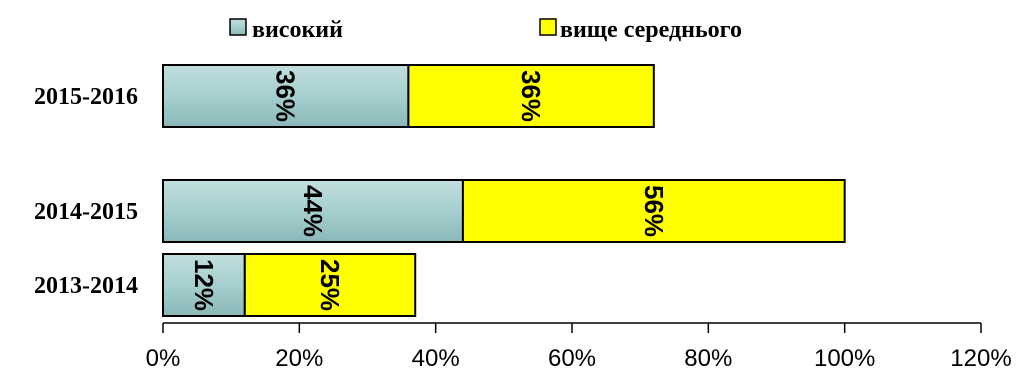 This screenshot has width=1019, height=374. I want to click on bar-high-2015-2016, so click(286, 96).